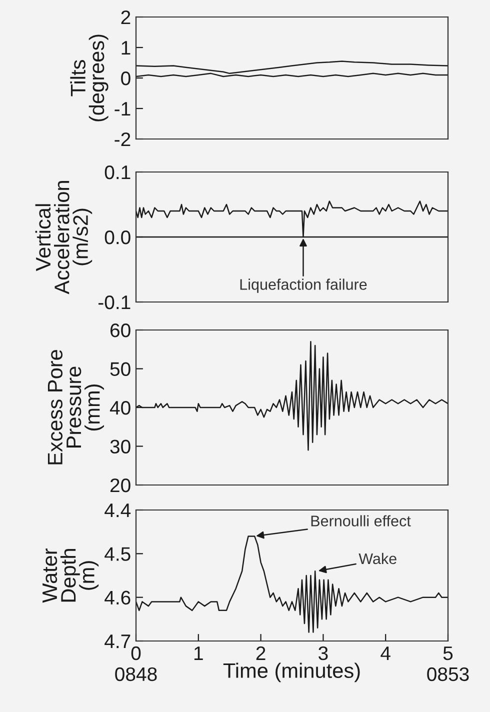  Describe the element at coordinates (89, 78) in the screenshot. I see `y-axis-title: Tilts (degrees)` at that location.